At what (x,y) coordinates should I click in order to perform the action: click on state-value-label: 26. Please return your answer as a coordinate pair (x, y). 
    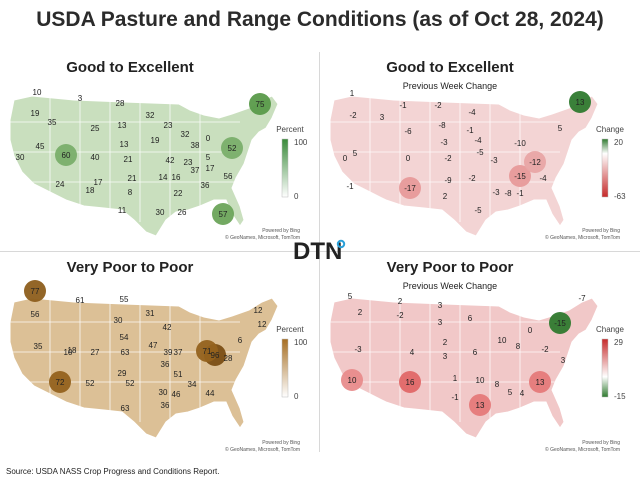
    Looking at the image, I should click on (182, 212).